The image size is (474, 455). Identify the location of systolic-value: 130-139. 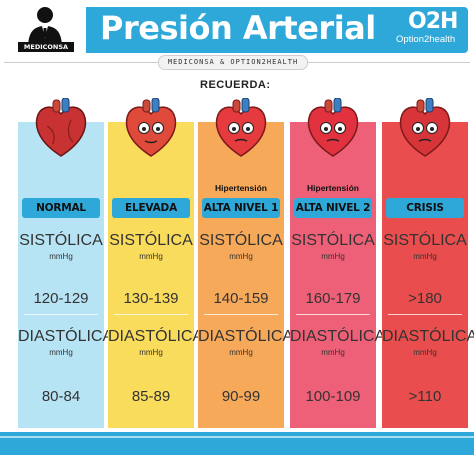
(151, 298).